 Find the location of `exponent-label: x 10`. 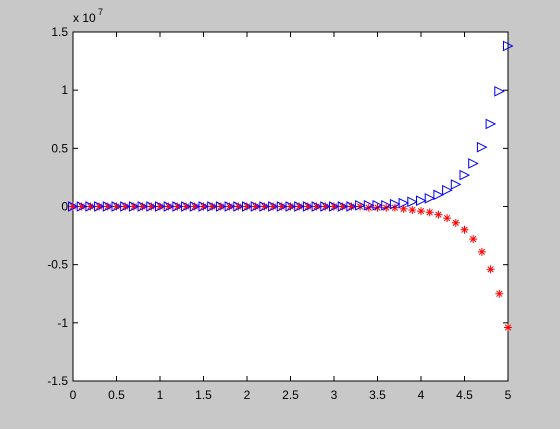

exponent-label: x 10 is located at coordinates (84, 18).